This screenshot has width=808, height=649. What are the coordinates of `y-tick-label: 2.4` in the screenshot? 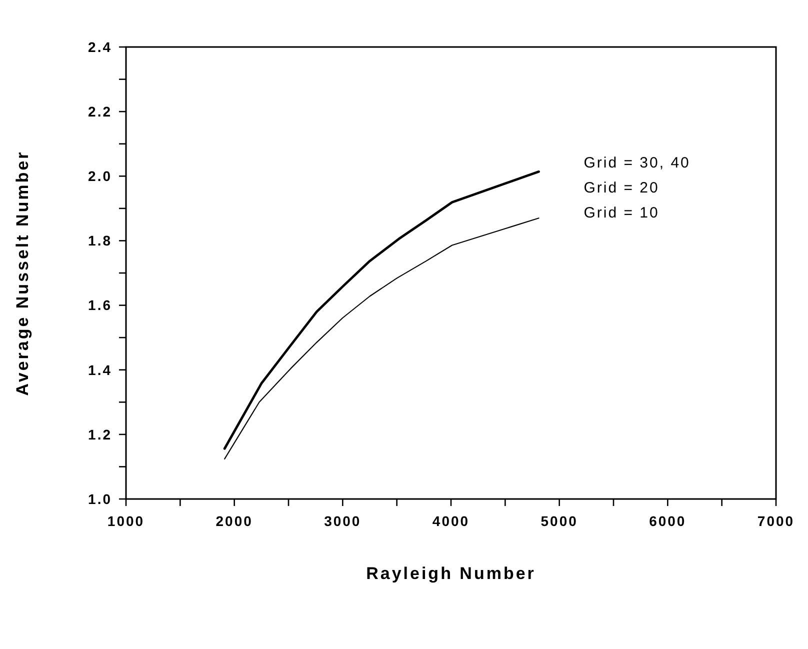 It's located at (100, 46).